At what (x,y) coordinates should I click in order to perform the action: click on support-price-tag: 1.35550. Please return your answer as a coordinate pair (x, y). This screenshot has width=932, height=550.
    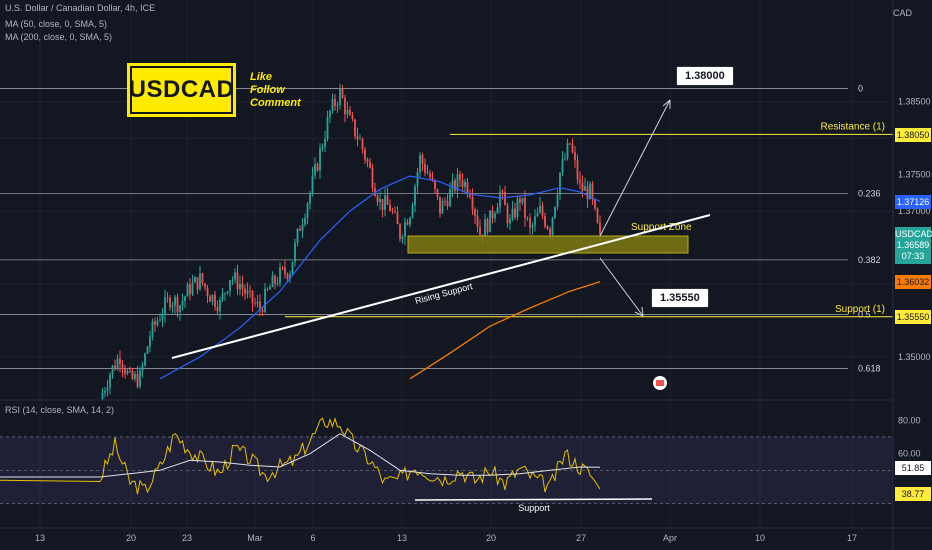
    Looking at the image, I should click on (913, 317).